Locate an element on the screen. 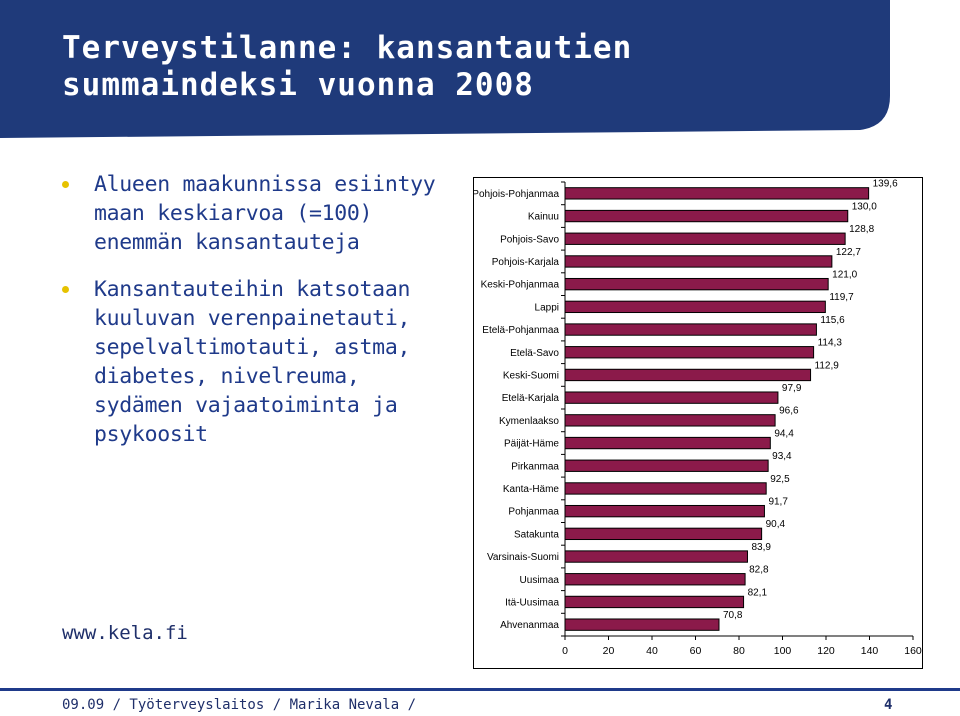  data-label: 82,8 is located at coordinates (759, 570).